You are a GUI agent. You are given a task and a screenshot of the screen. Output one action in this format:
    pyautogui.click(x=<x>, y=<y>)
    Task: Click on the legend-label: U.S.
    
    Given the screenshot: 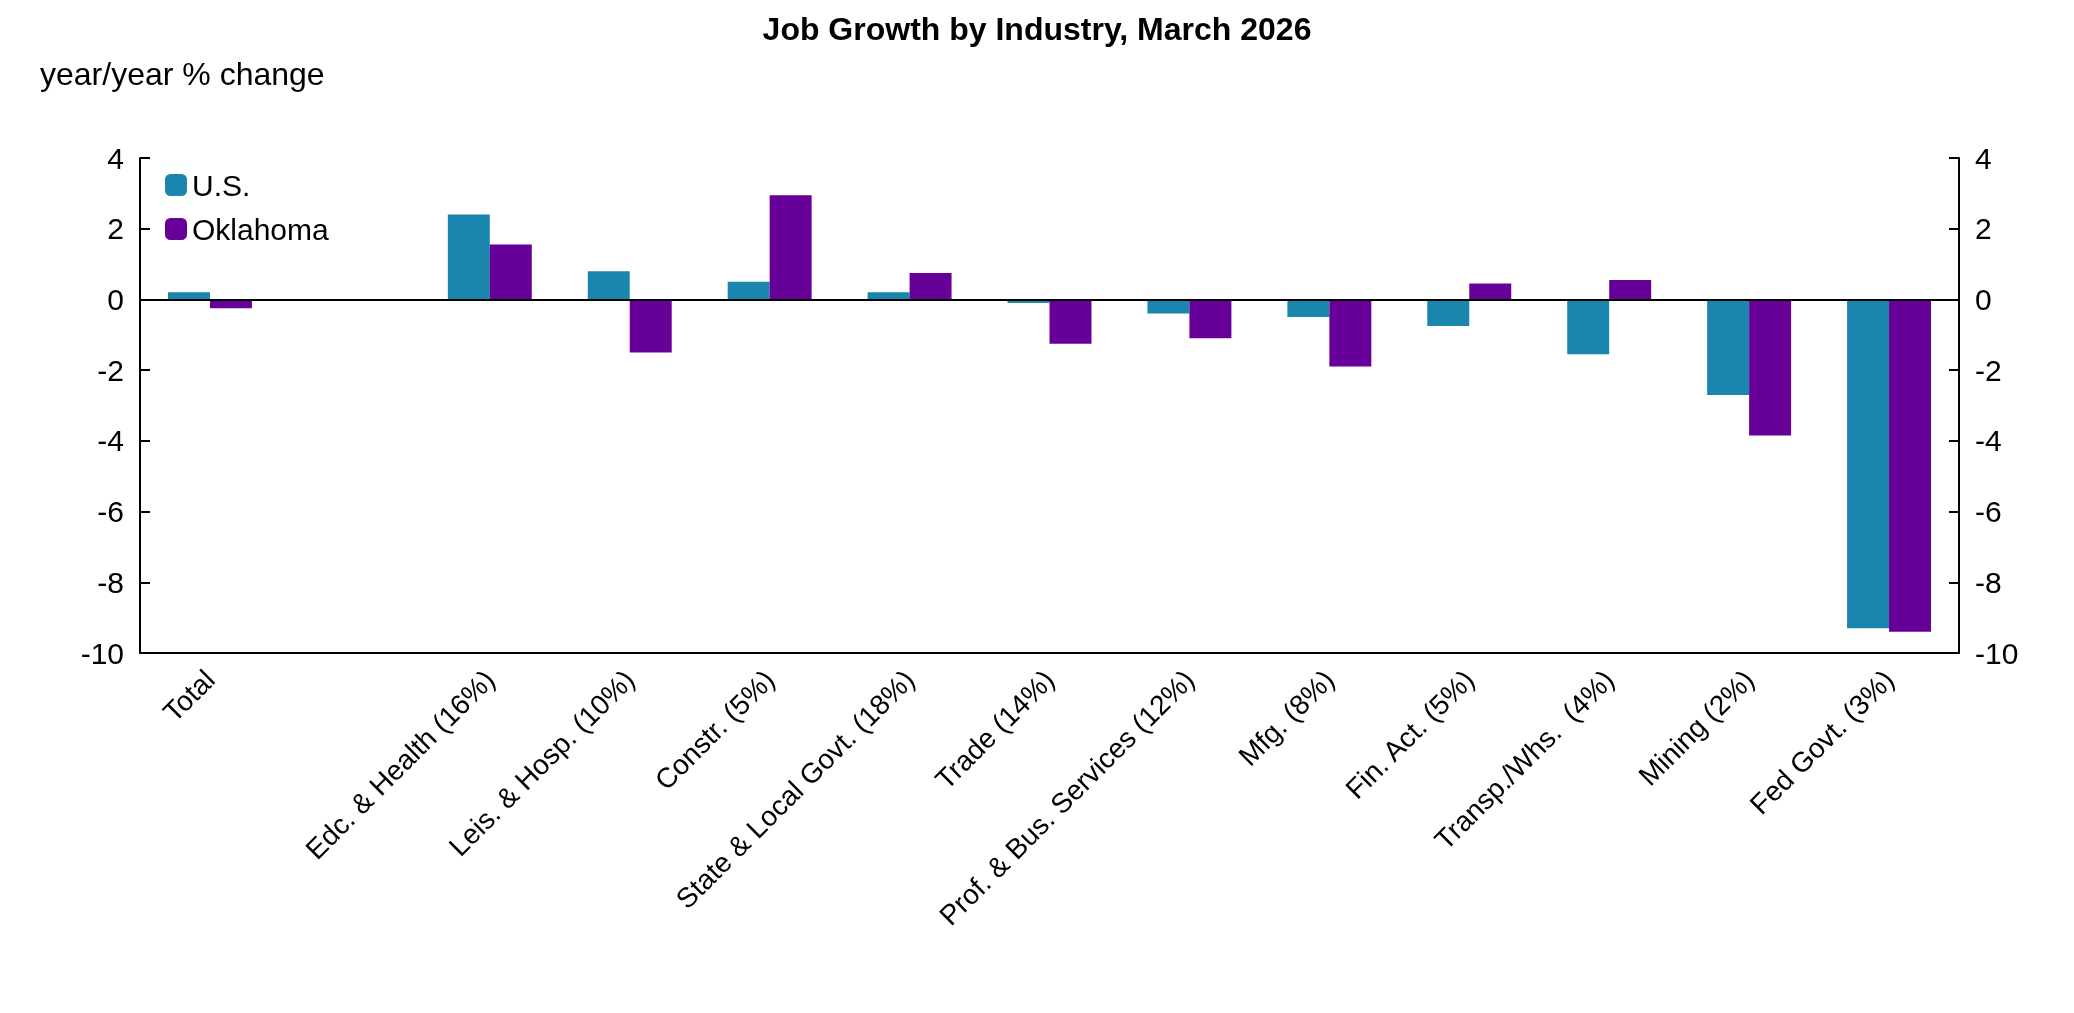 What is the action you would take?
    pyautogui.click(x=221, y=185)
    